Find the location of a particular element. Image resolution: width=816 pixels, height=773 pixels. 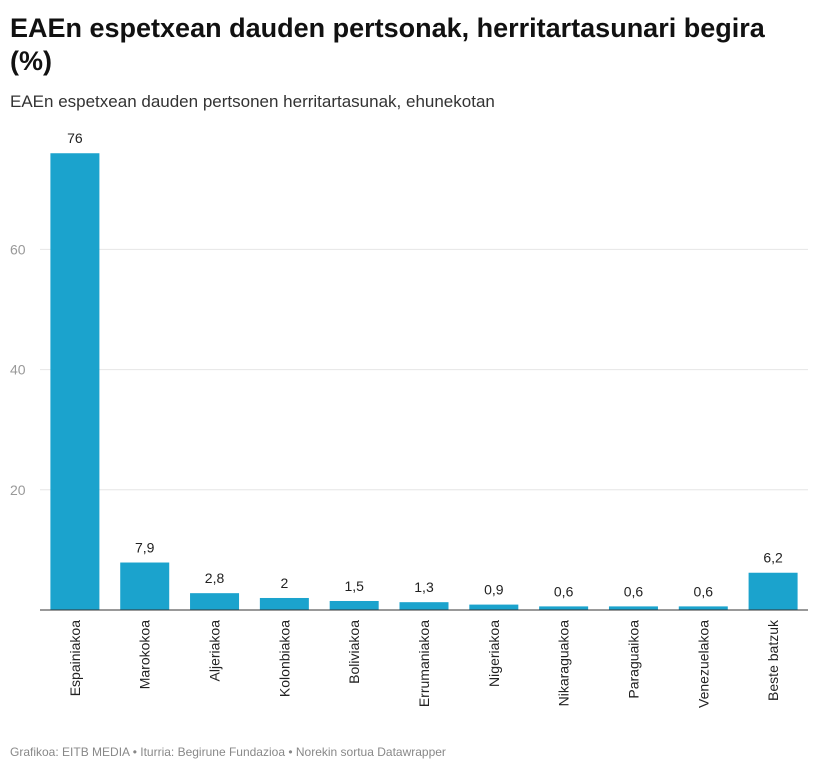

x-tick-label: Nigeriakoa is located at coordinates (494, 653).